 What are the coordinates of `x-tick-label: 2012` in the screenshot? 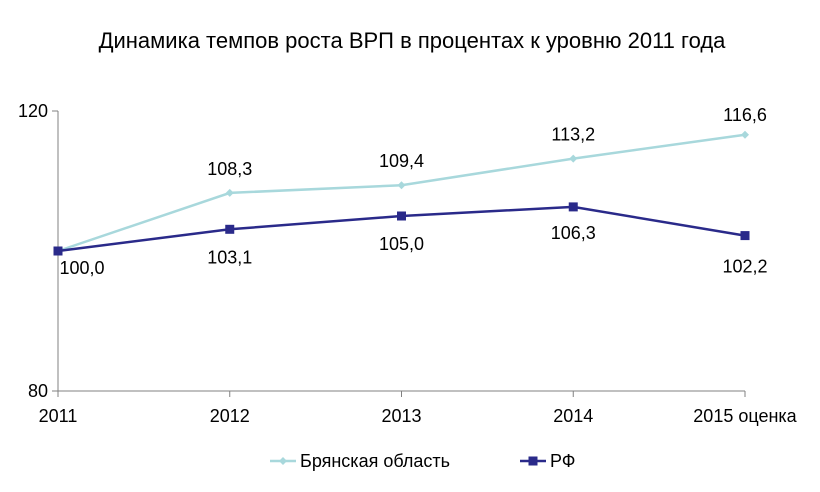 It's located at (230, 416).